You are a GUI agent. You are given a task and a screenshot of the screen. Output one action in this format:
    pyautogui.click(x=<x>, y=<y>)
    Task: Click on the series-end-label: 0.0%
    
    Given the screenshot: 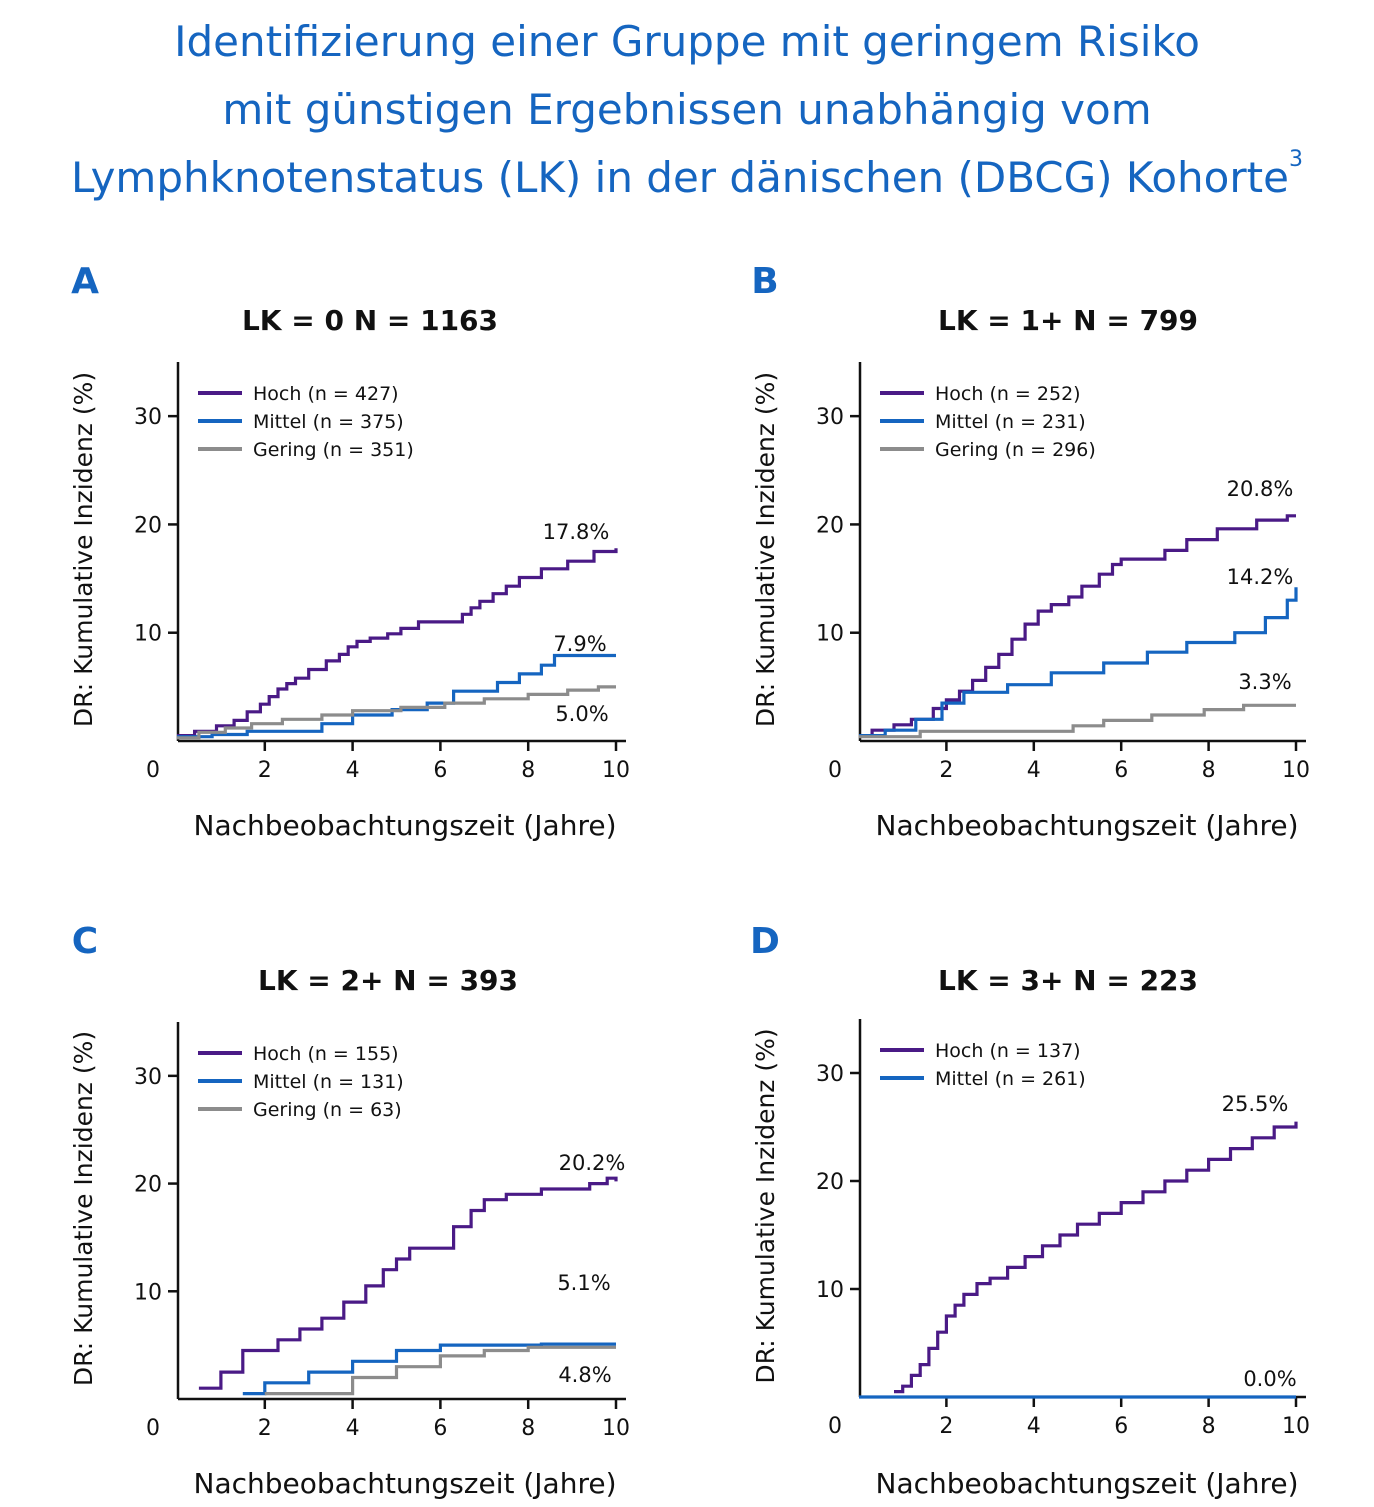 What is the action you would take?
    pyautogui.click(x=1269, y=1379)
    